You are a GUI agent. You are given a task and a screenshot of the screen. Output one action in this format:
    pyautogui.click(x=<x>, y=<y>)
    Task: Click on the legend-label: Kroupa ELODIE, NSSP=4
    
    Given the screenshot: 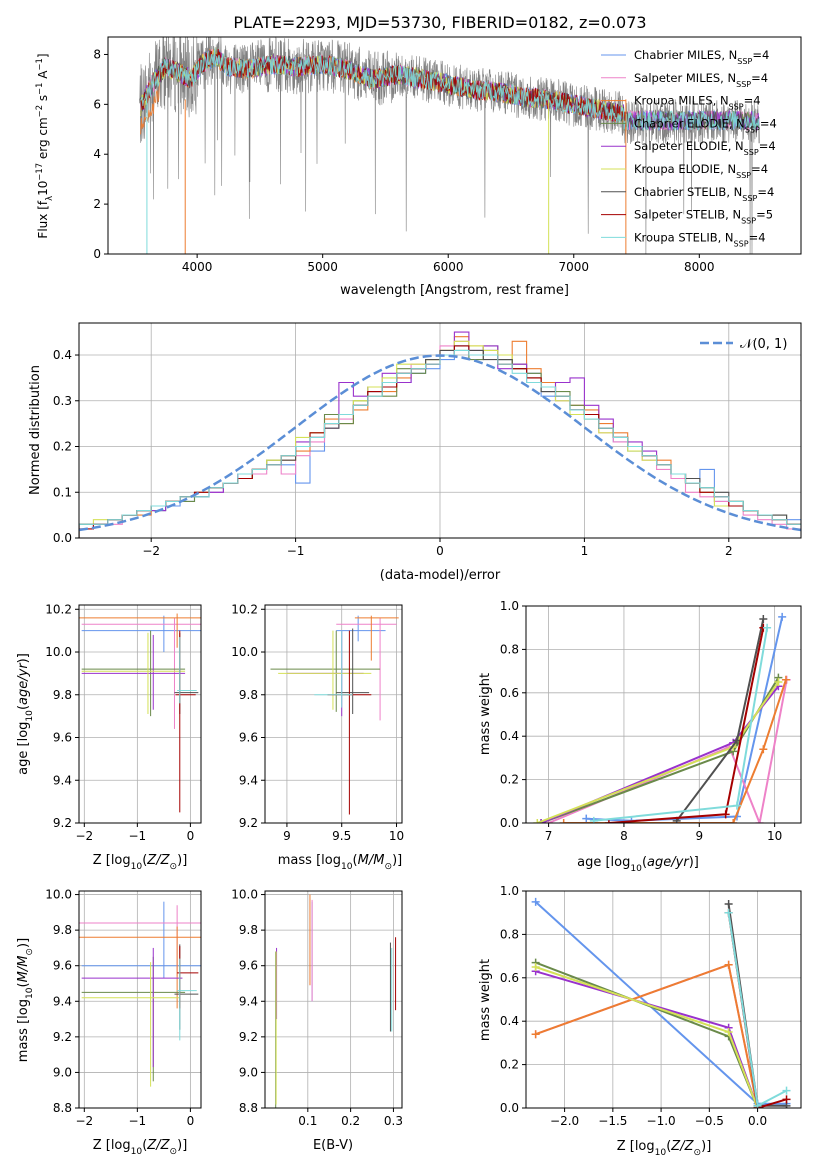 What is the action you would take?
    pyautogui.click(x=701, y=171)
    